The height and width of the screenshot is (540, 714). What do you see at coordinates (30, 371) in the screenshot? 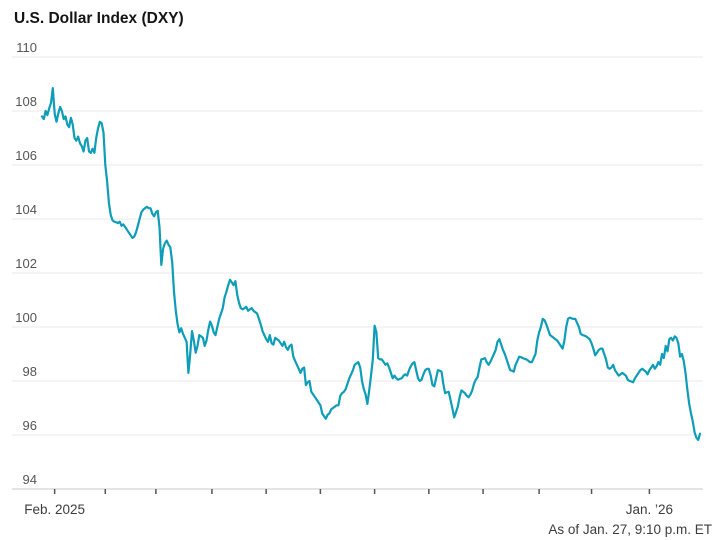
I see `y-axis-label: 98` at bounding box center [30, 371].